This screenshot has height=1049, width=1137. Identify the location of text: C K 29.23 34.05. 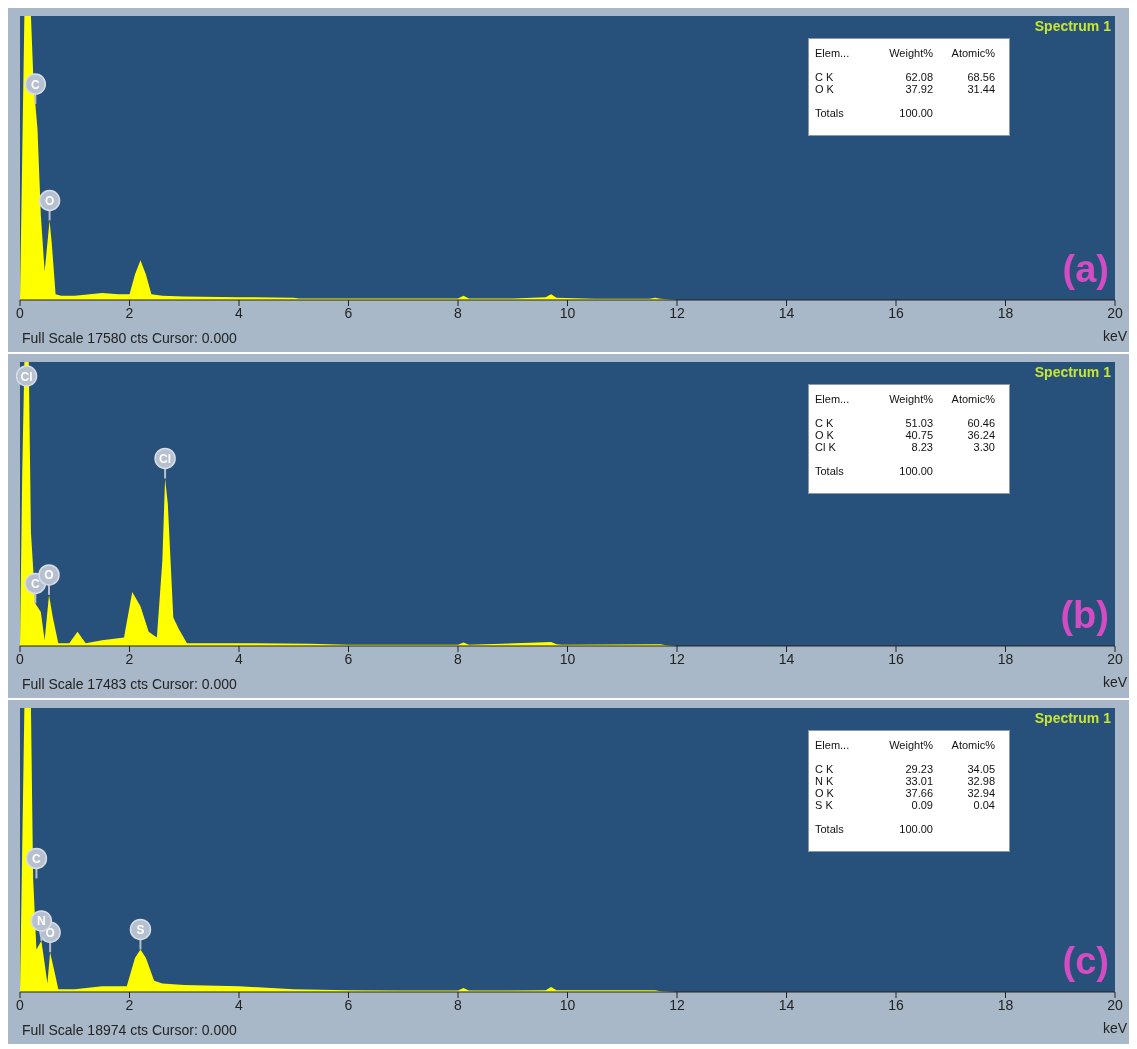
(905, 769).